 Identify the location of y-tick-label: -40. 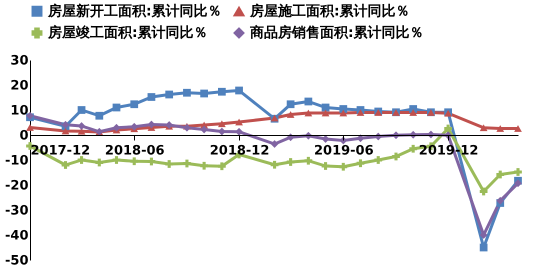
(16, 236).